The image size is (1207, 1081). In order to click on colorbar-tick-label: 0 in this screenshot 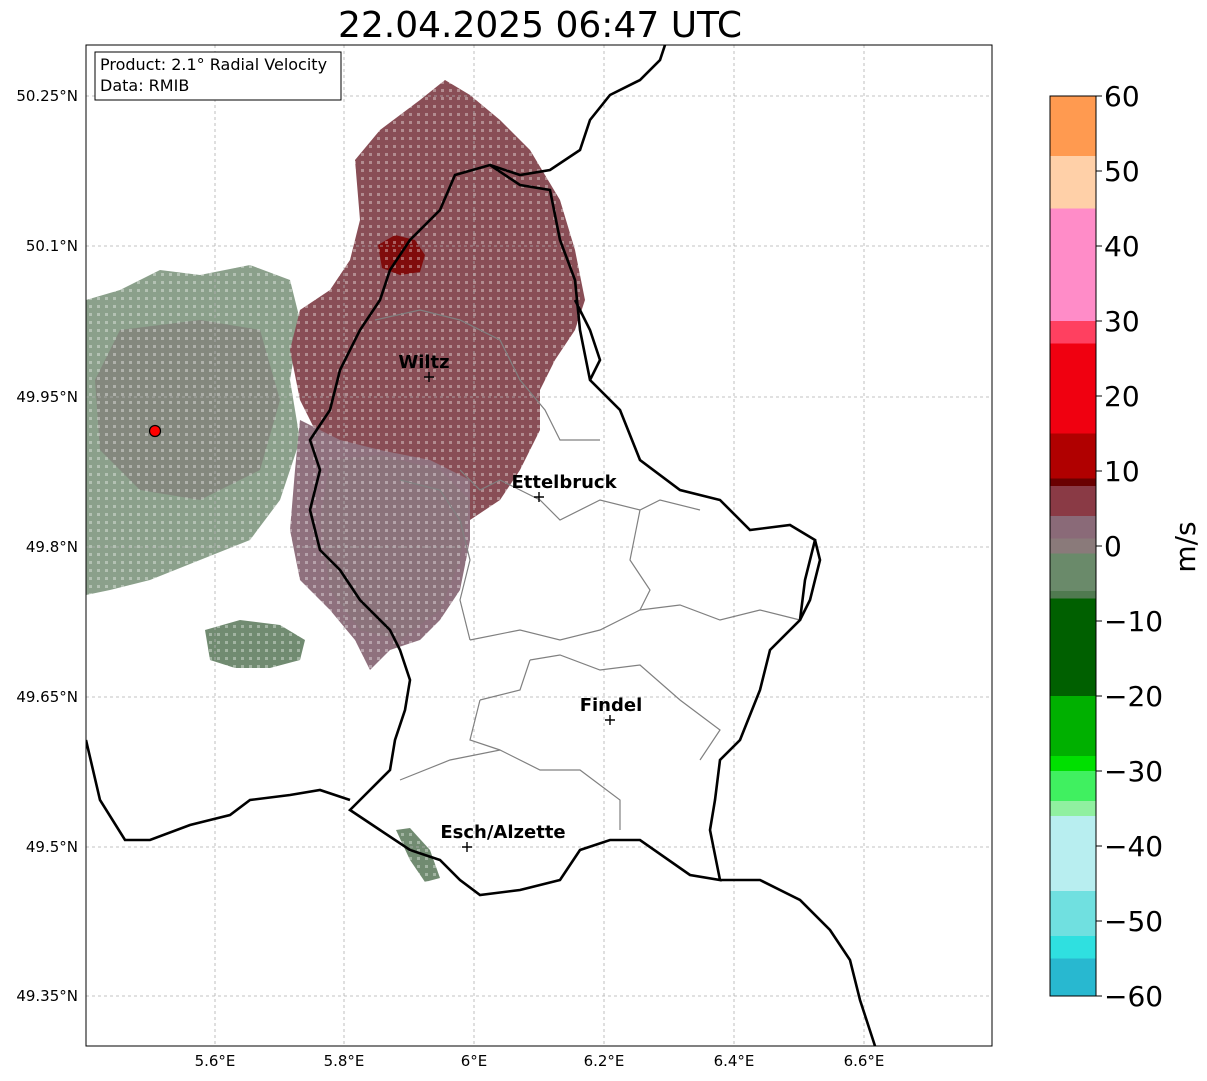, I will do `click(1113, 546)`.